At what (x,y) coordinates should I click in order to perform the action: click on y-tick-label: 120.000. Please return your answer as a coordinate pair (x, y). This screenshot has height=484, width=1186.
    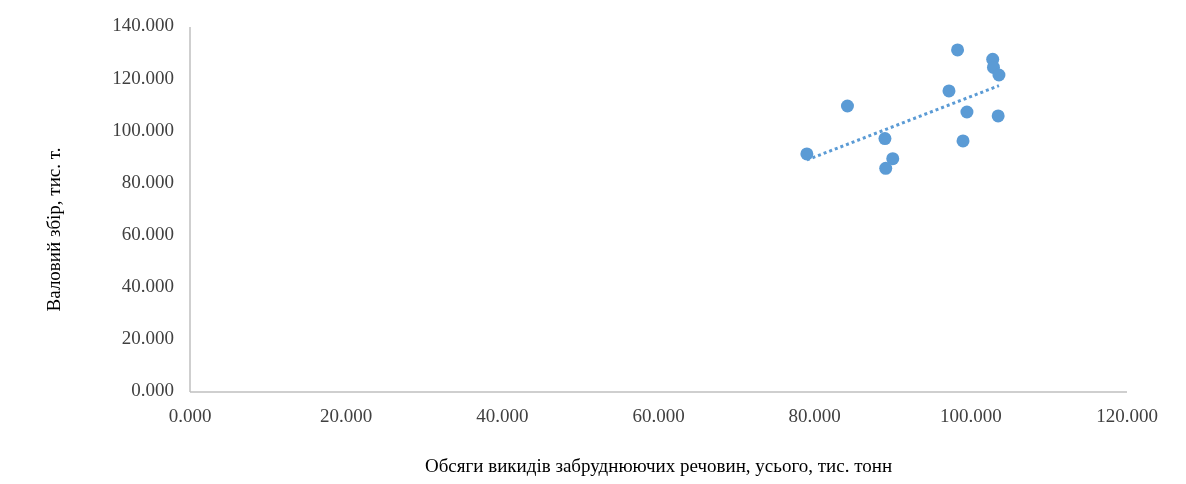
    Looking at the image, I should click on (143, 77).